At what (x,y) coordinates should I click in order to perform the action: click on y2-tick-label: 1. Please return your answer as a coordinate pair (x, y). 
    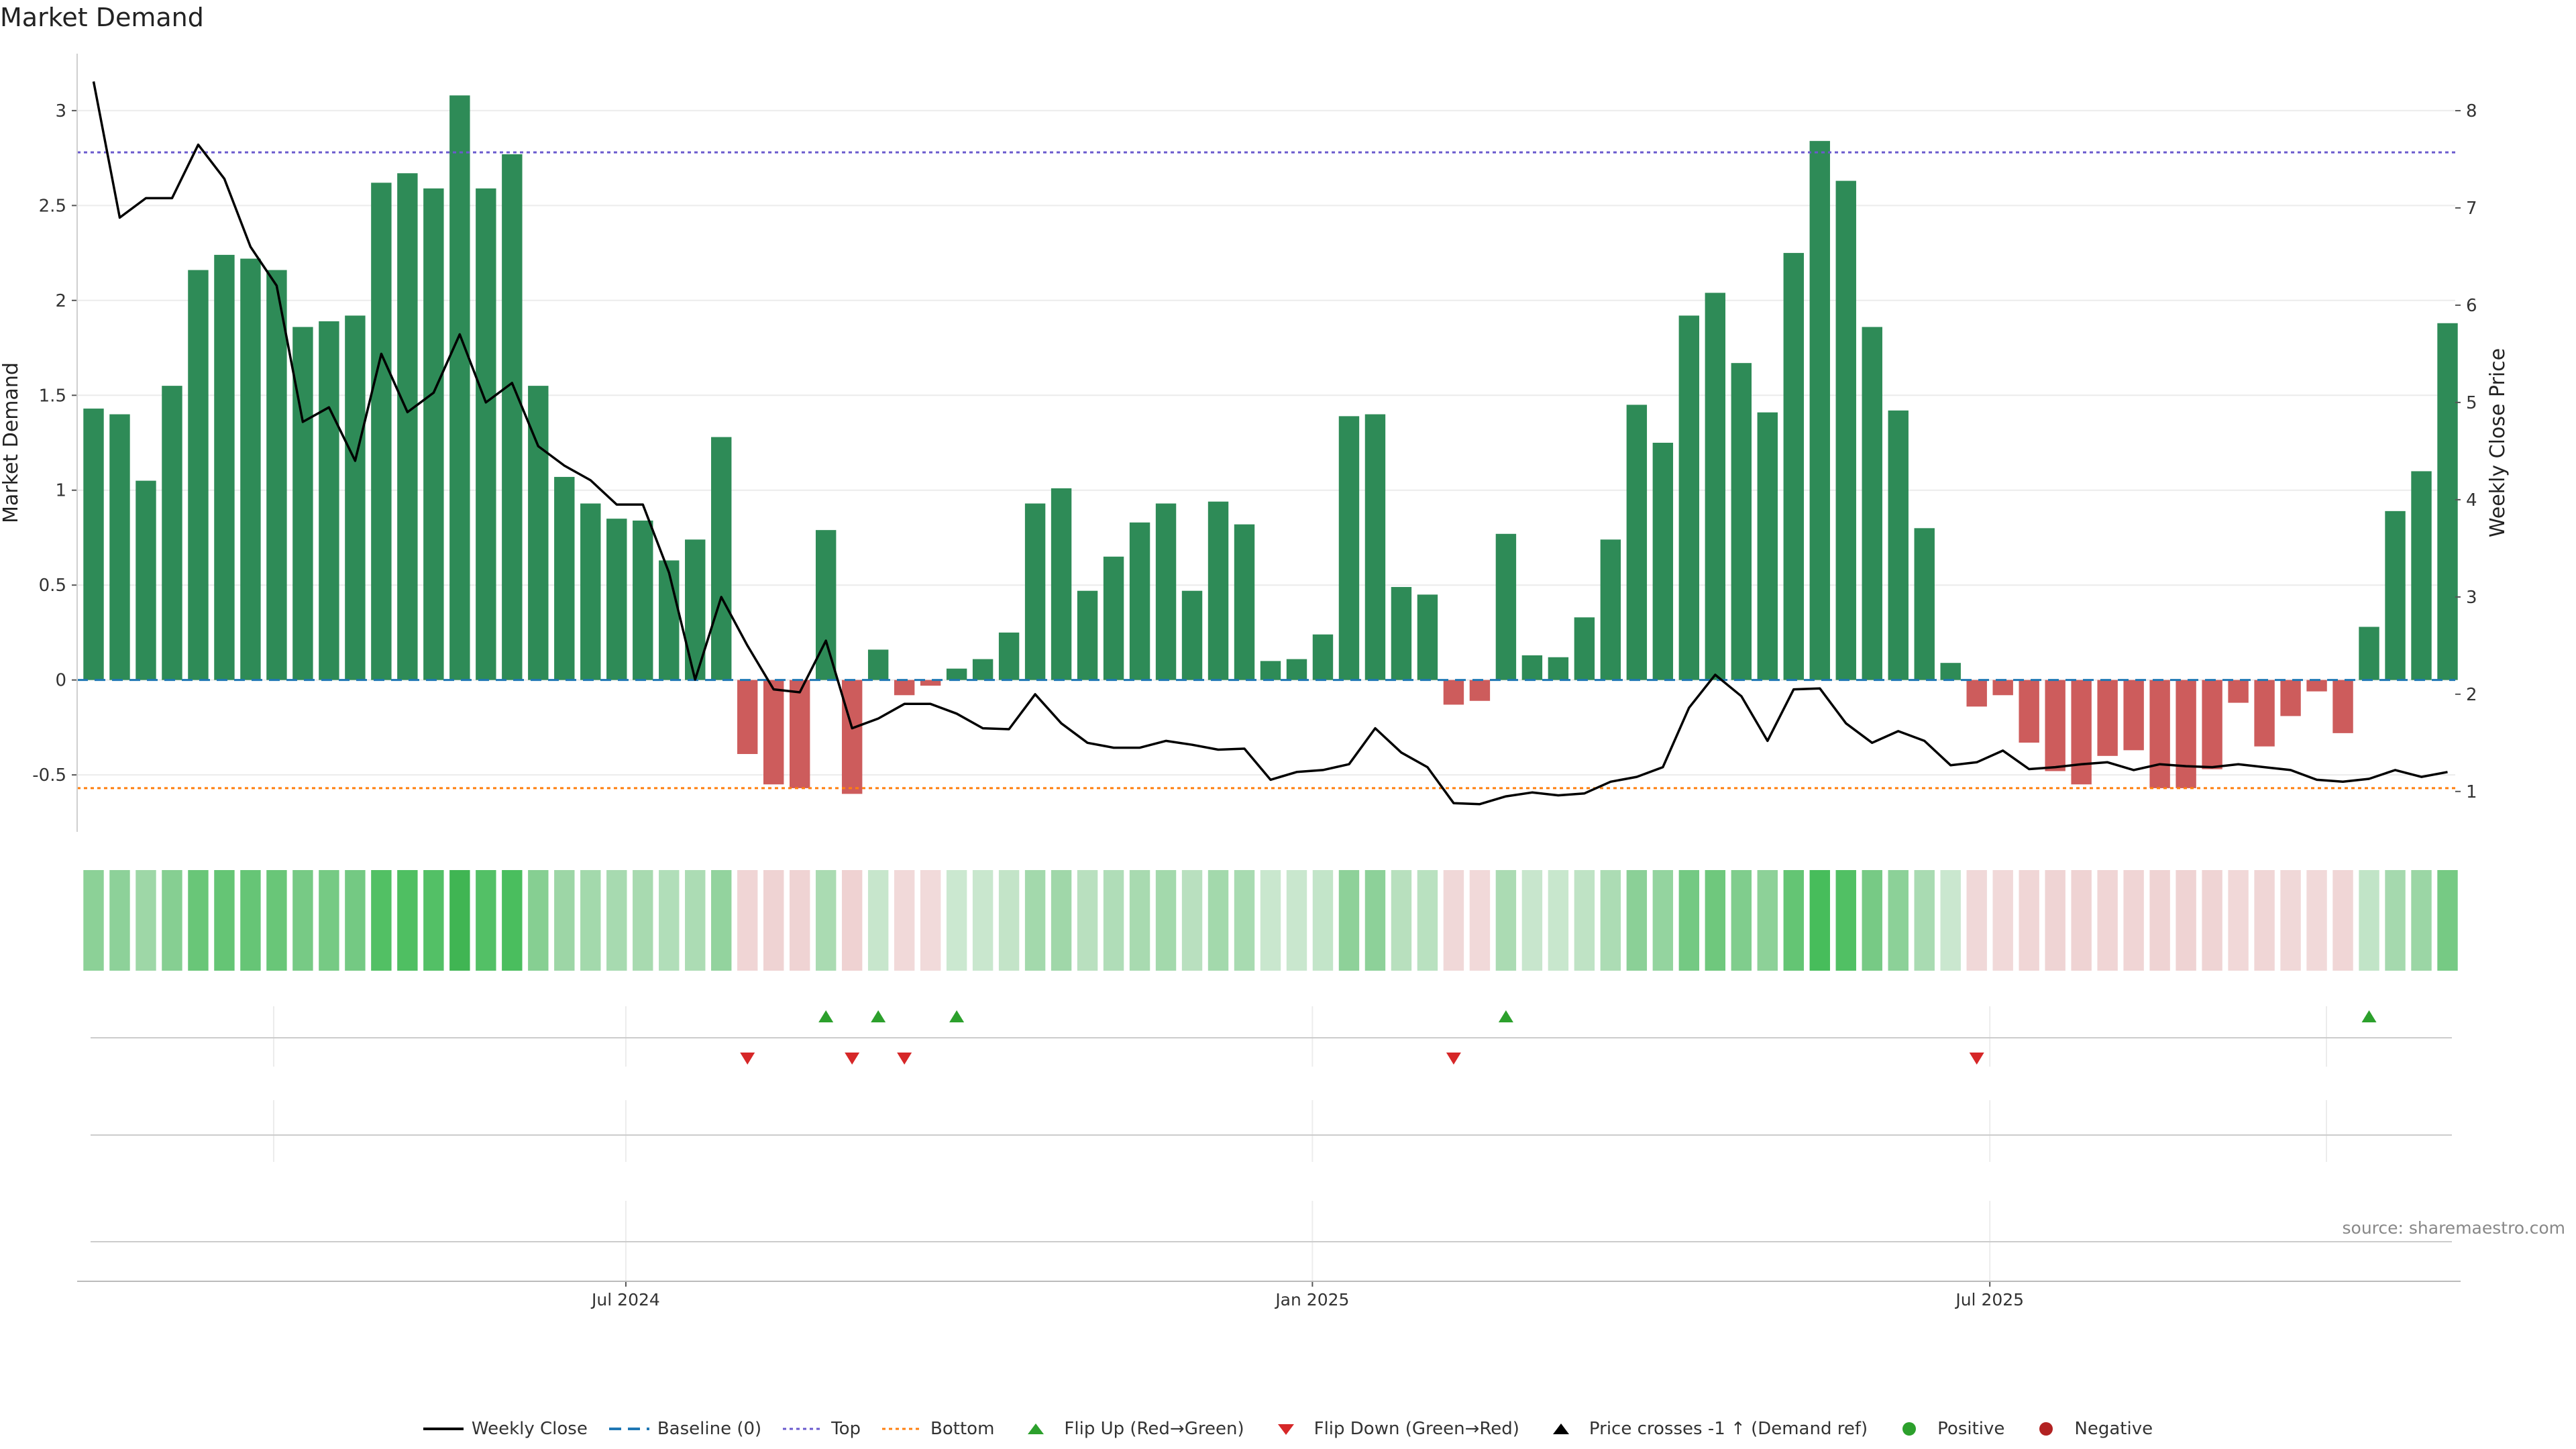
    Looking at the image, I should click on (2471, 792).